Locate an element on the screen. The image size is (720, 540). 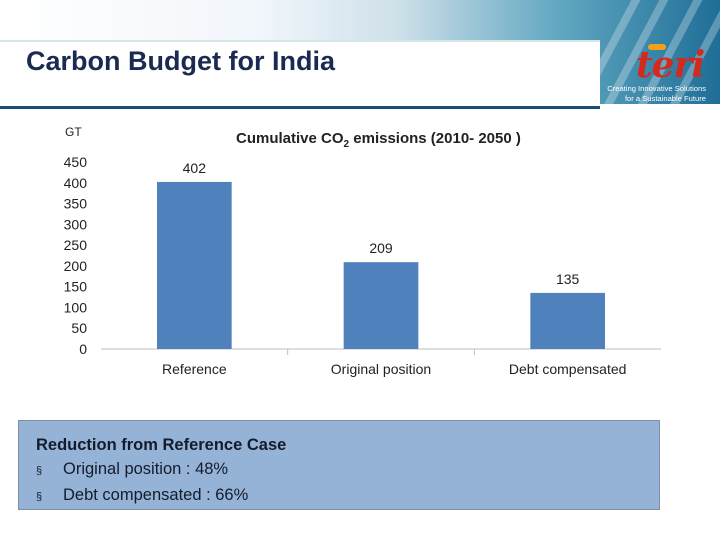
y-axis-ticks: 0 50 100 150 200 250 300 350 400 450 is located at coordinates (76, 255).